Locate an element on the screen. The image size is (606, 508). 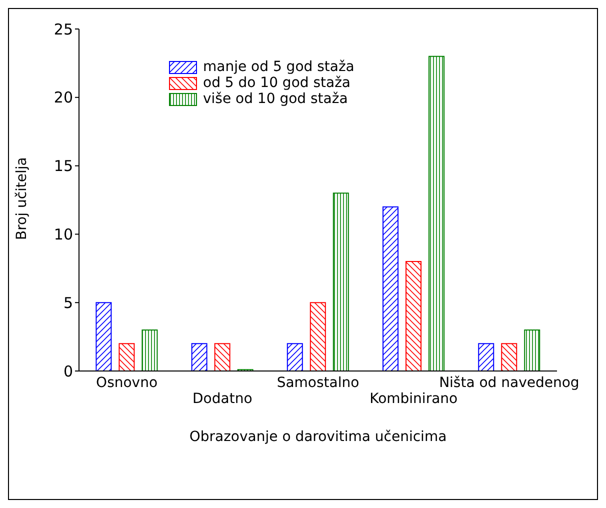
legend-label: više od 10 god staža is located at coordinates (275, 99).